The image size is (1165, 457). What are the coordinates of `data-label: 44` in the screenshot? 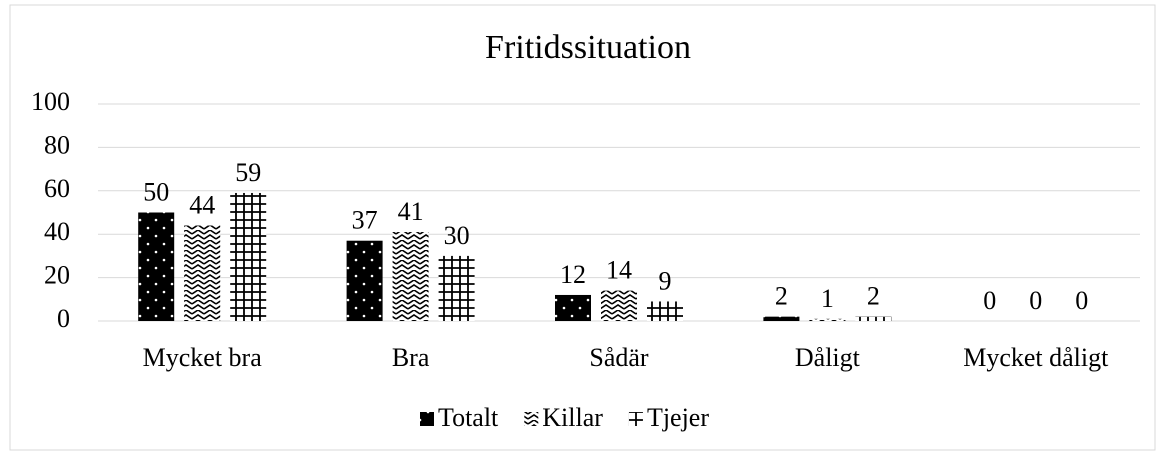 It's located at (202, 204).